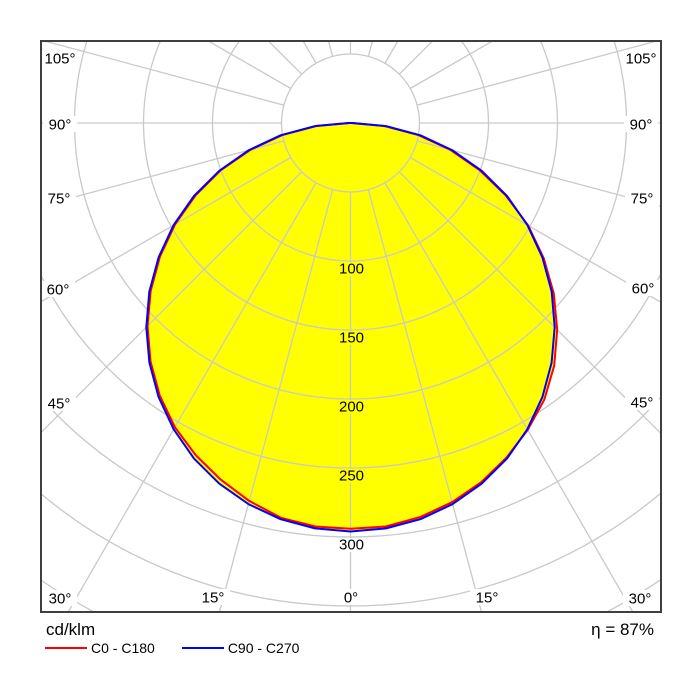 The width and height of the screenshot is (700, 700). What do you see at coordinates (172, 648) in the screenshot?
I see `legend: C0 - C180 C90 - C270` at bounding box center [172, 648].